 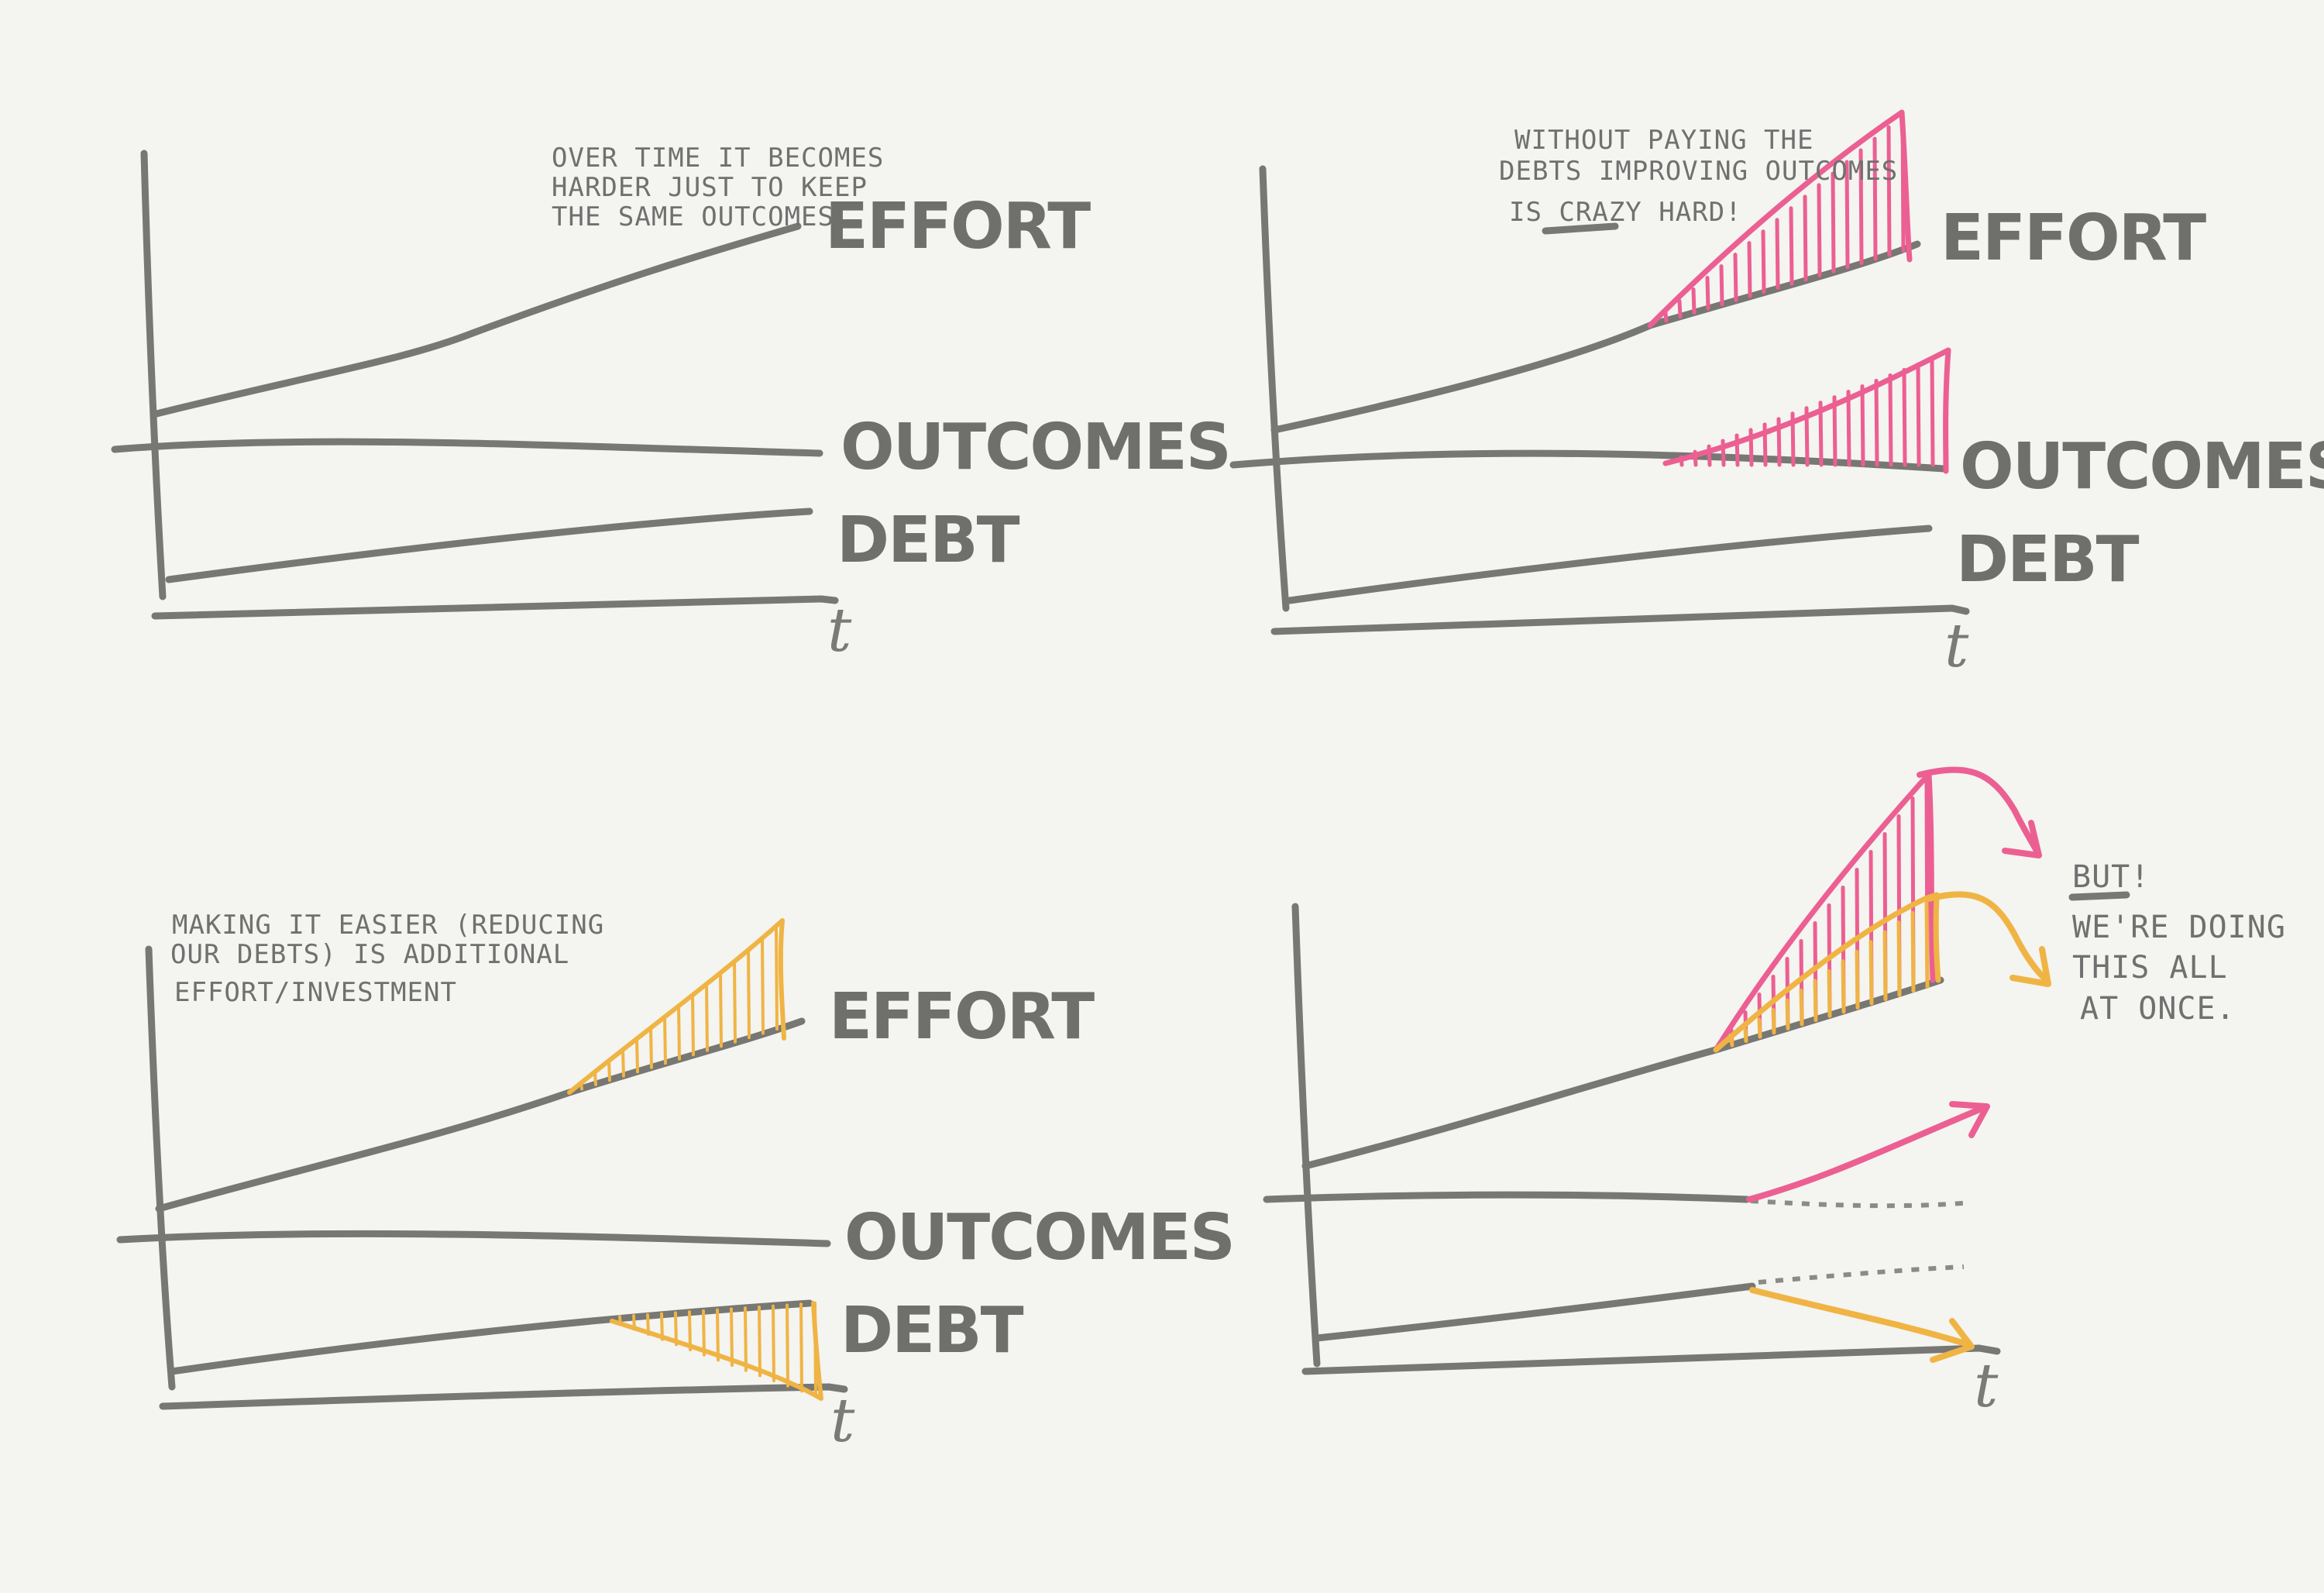 I want to click on note-line-2: THIS ALL, so click(x=2150, y=968).